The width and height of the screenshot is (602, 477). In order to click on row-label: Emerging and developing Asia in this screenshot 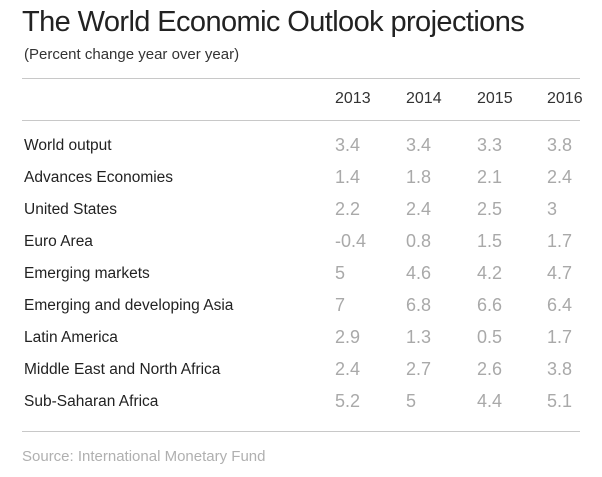, I will do `click(129, 305)`.